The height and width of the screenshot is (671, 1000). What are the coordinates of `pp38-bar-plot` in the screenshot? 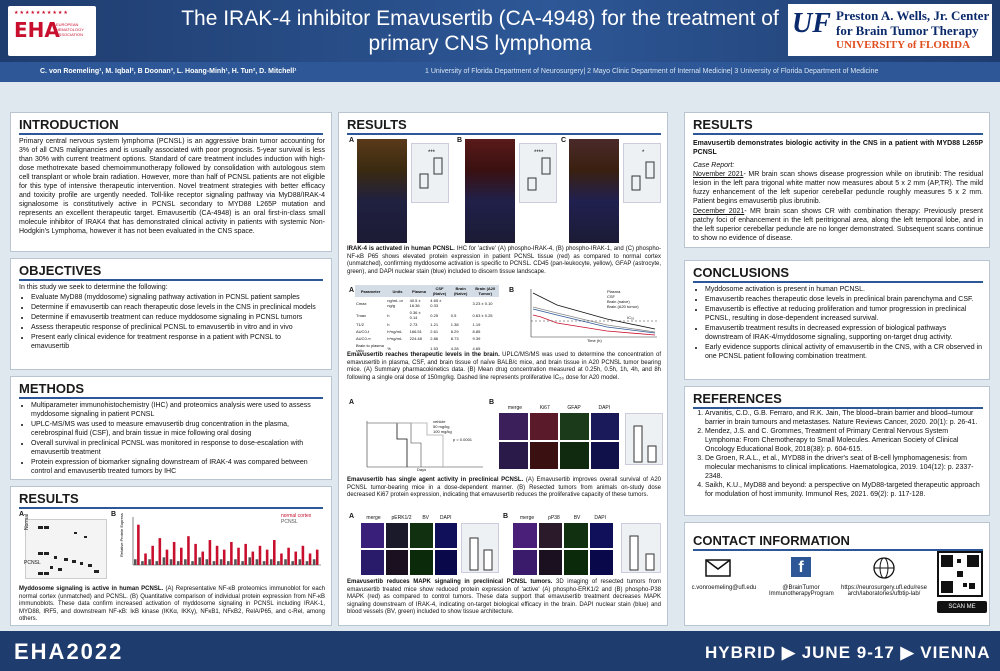 It's located at (641, 548).